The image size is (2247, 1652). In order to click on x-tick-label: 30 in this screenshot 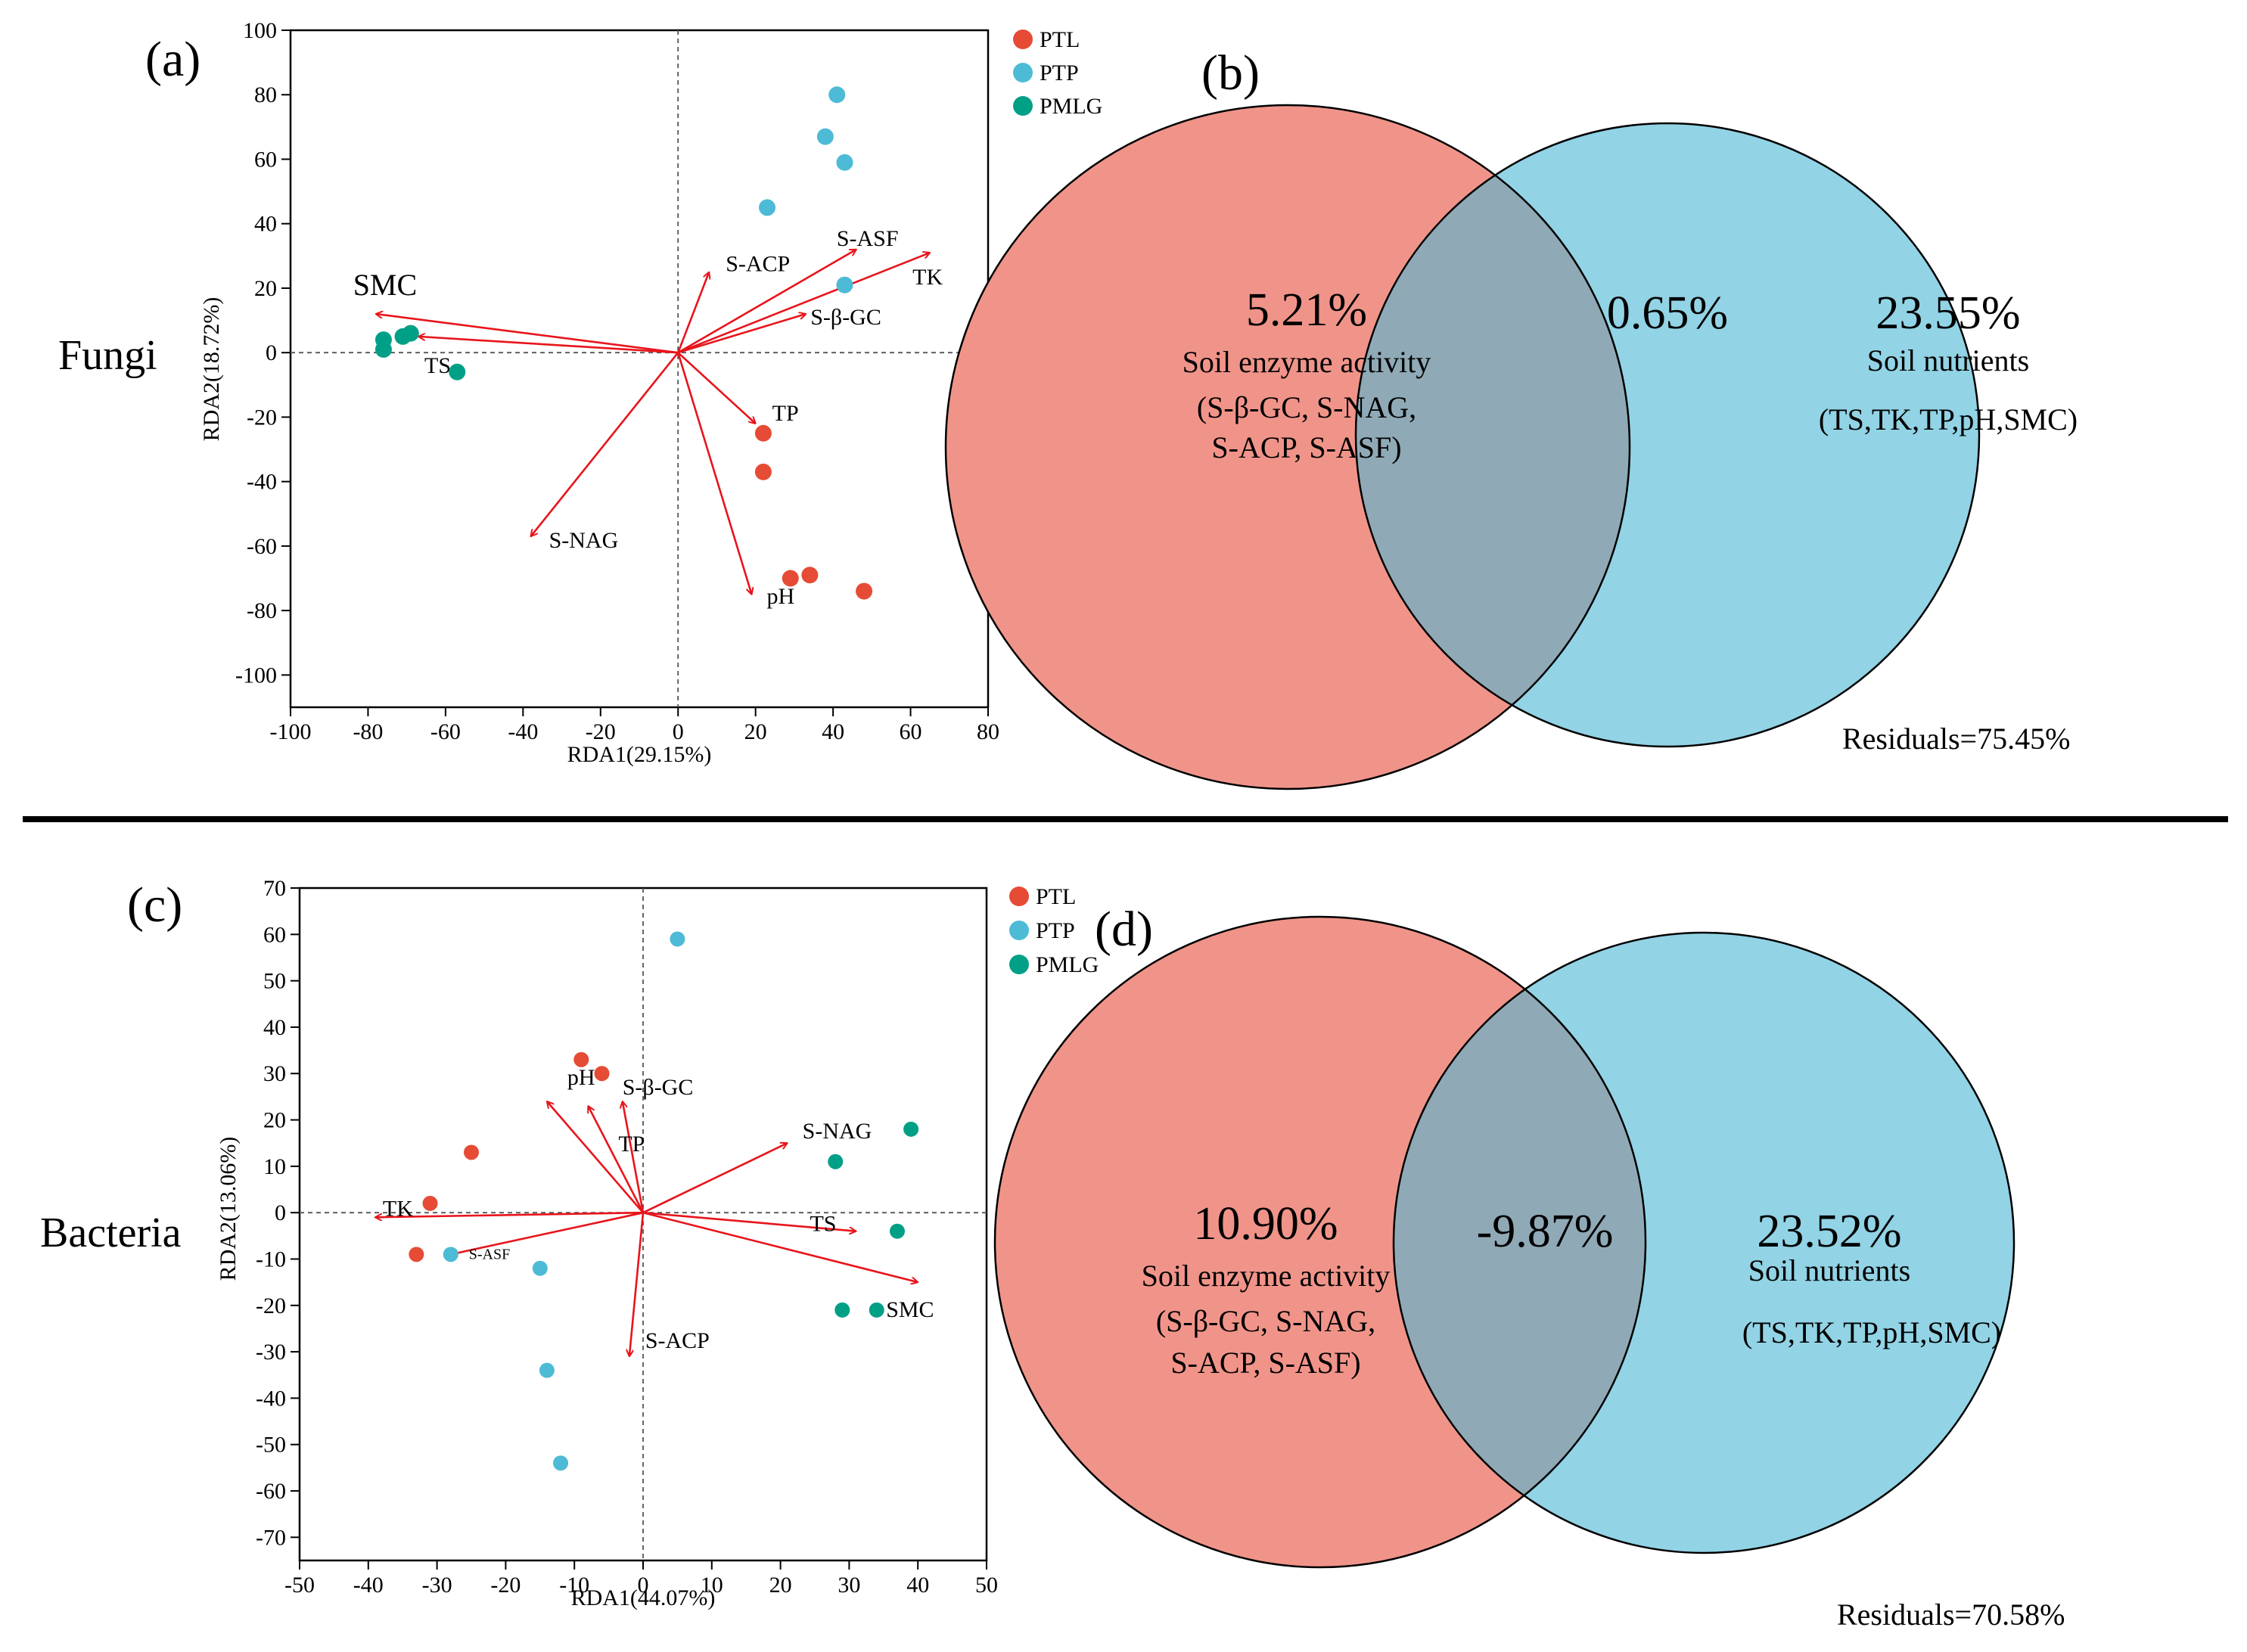, I will do `click(849, 1585)`.